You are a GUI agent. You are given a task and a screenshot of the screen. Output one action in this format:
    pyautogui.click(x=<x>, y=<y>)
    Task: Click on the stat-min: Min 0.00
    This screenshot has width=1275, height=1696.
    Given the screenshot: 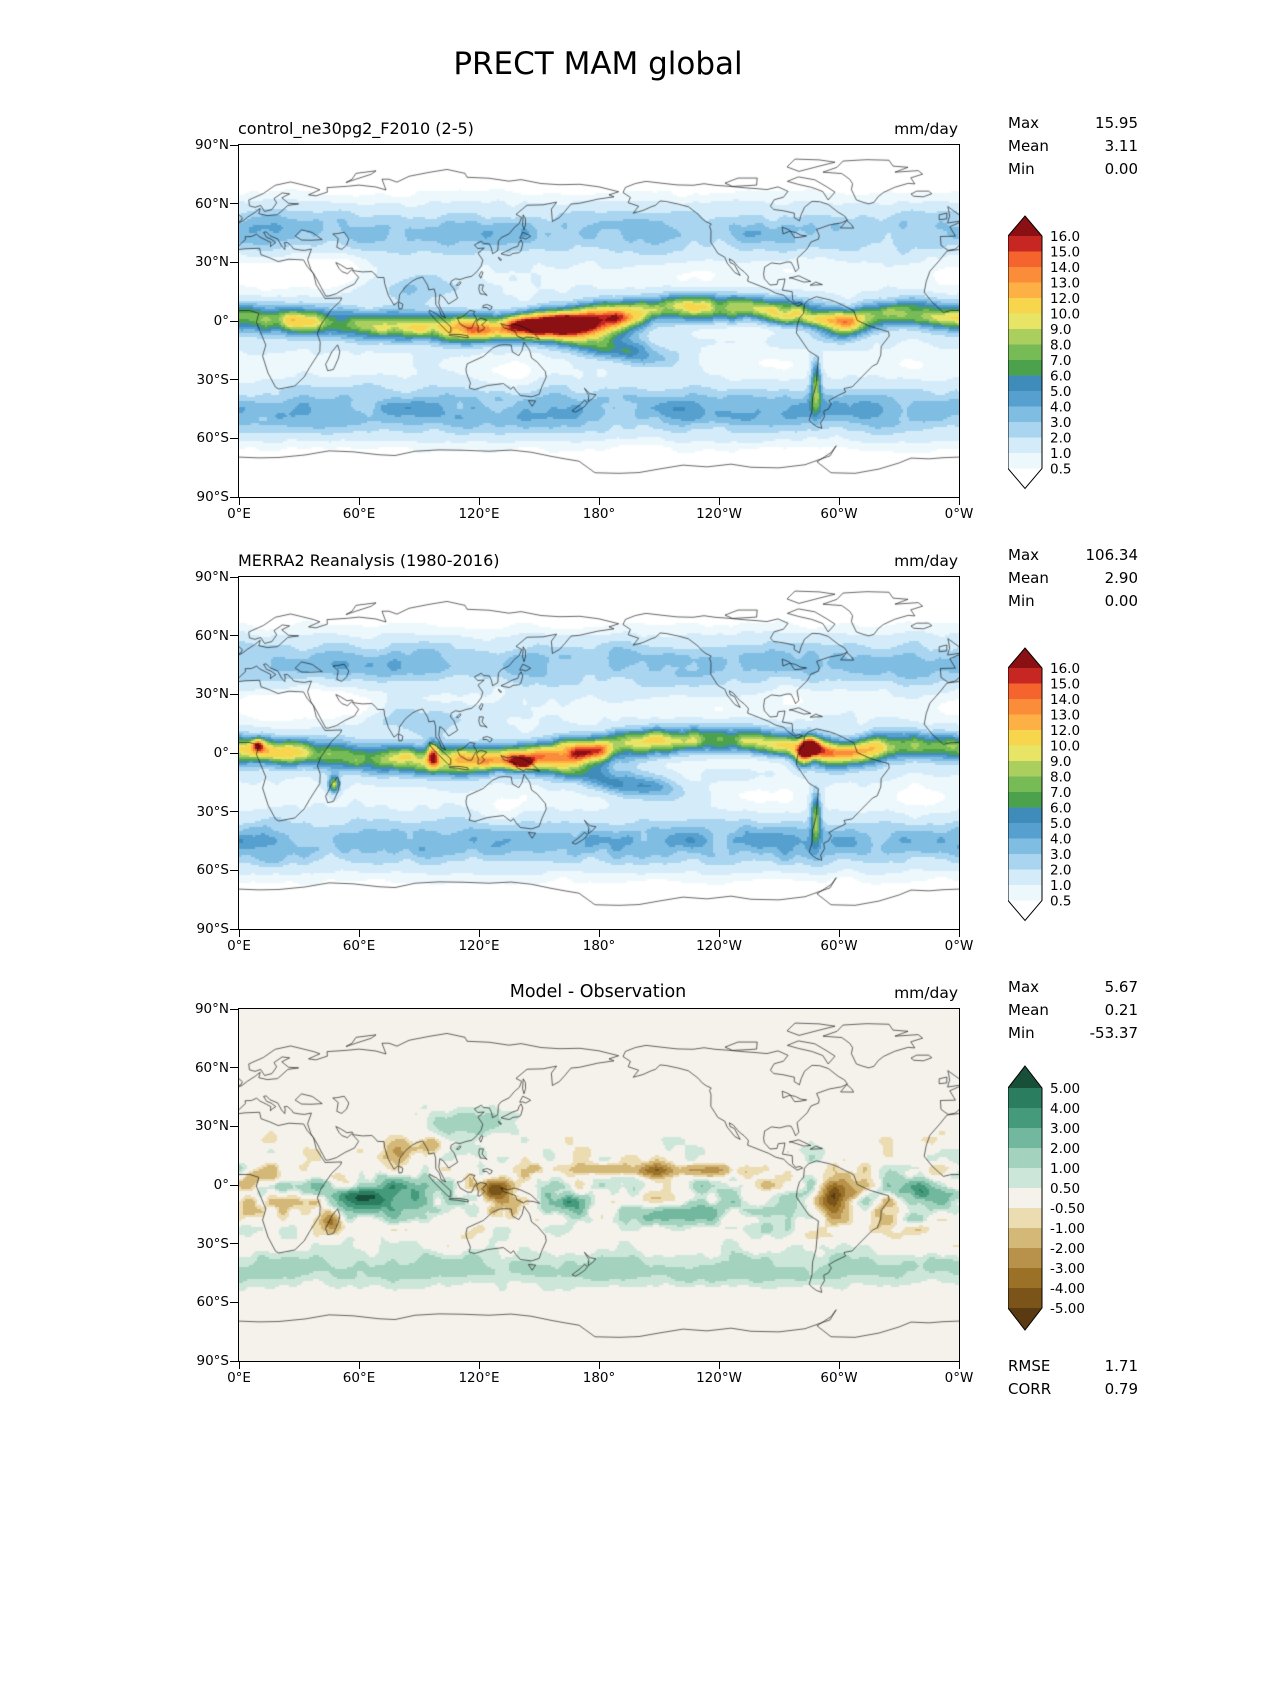 What is the action you would take?
    pyautogui.click(x=1073, y=169)
    